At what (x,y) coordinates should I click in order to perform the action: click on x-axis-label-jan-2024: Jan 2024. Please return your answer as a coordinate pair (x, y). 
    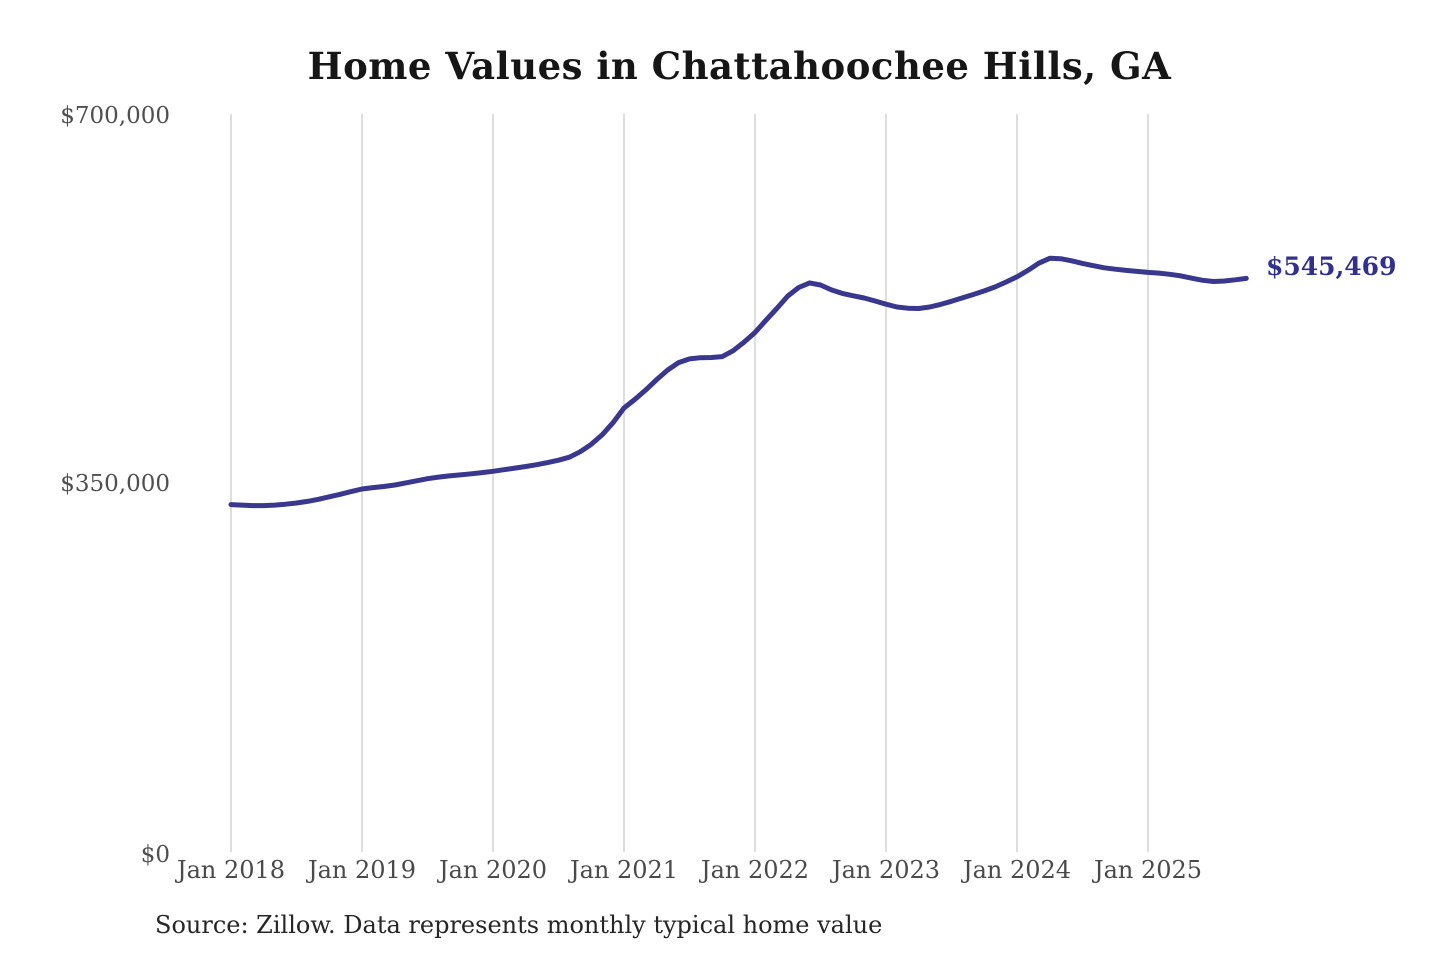
    Looking at the image, I should click on (1017, 870).